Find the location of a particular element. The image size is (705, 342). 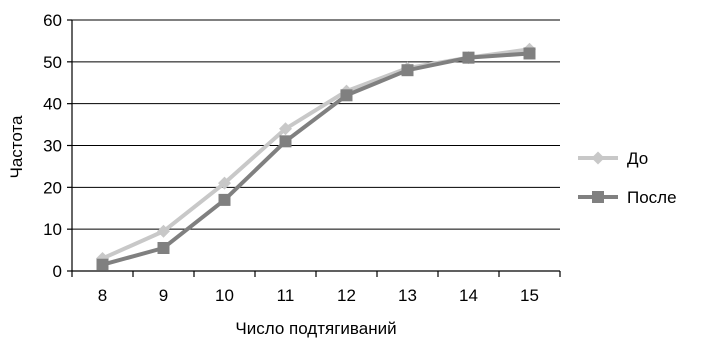

legend-marker-posle is located at coordinates (598, 197).